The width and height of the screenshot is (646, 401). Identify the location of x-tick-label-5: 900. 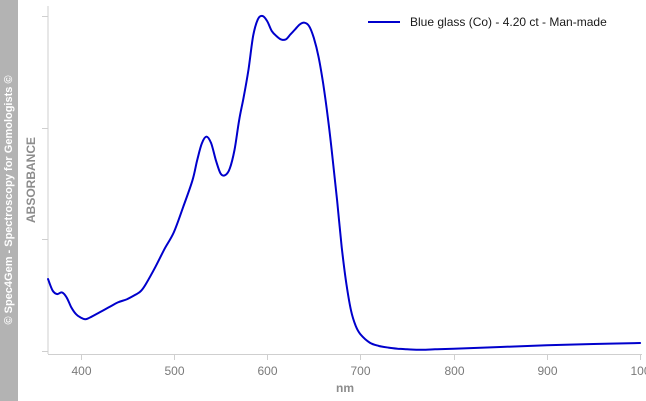
(547, 371).